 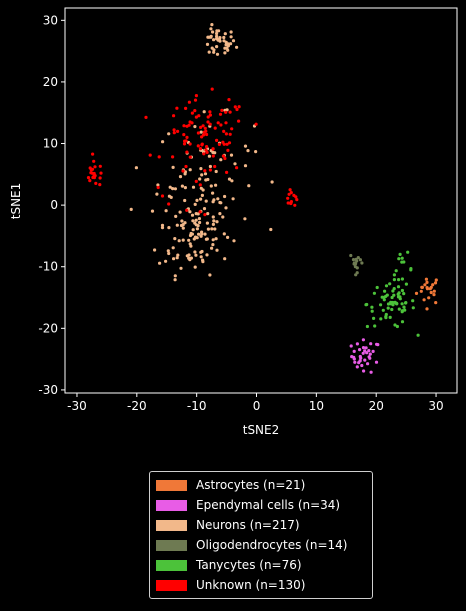 I want to click on legend-label: Neurons (n=217), so click(x=248, y=525).